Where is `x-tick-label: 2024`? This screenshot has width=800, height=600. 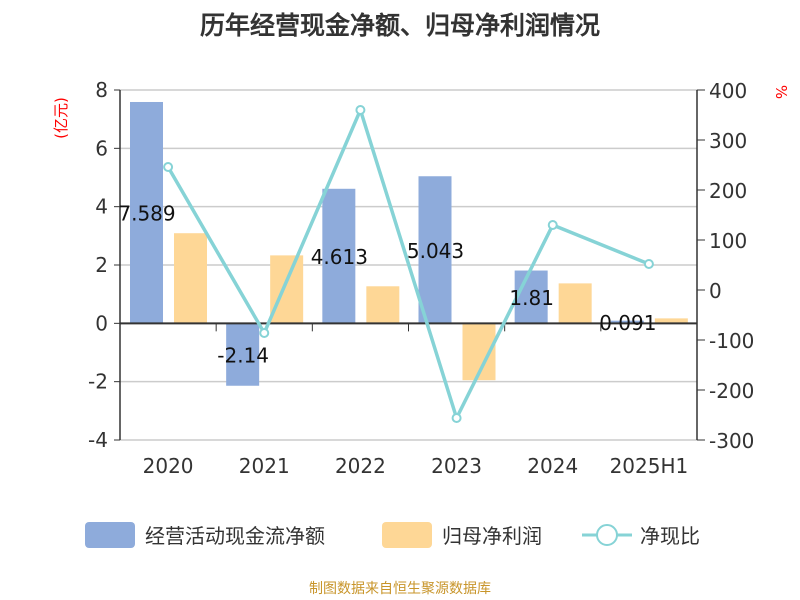 x-tick-label: 2024 is located at coordinates (552, 466).